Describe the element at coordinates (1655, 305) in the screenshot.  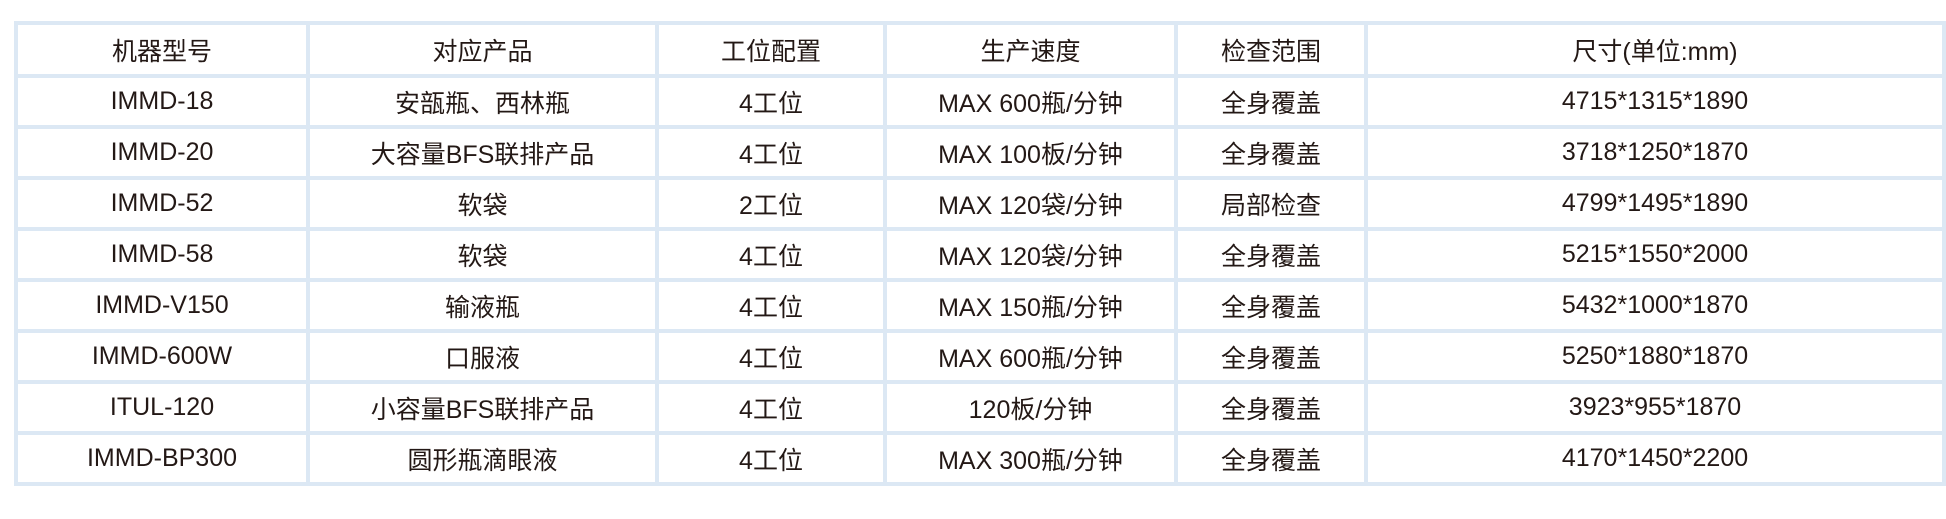
I see `cell-dimensions: 5432*1000*1870` at that location.